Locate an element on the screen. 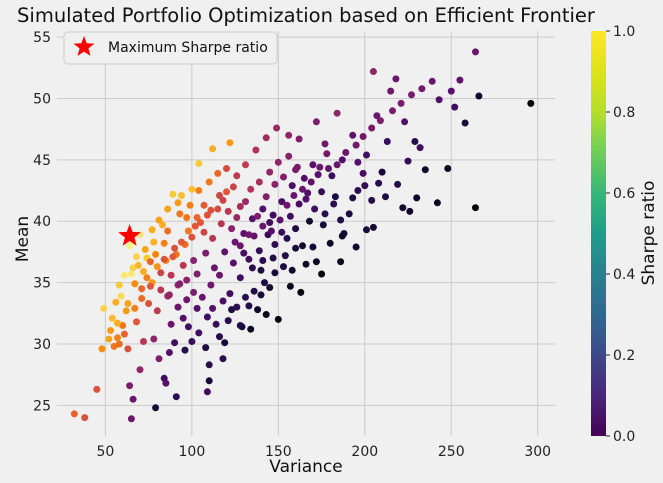 This screenshot has width=663, height=483. colorbar-tick-label: 0.8 is located at coordinates (624, 113).